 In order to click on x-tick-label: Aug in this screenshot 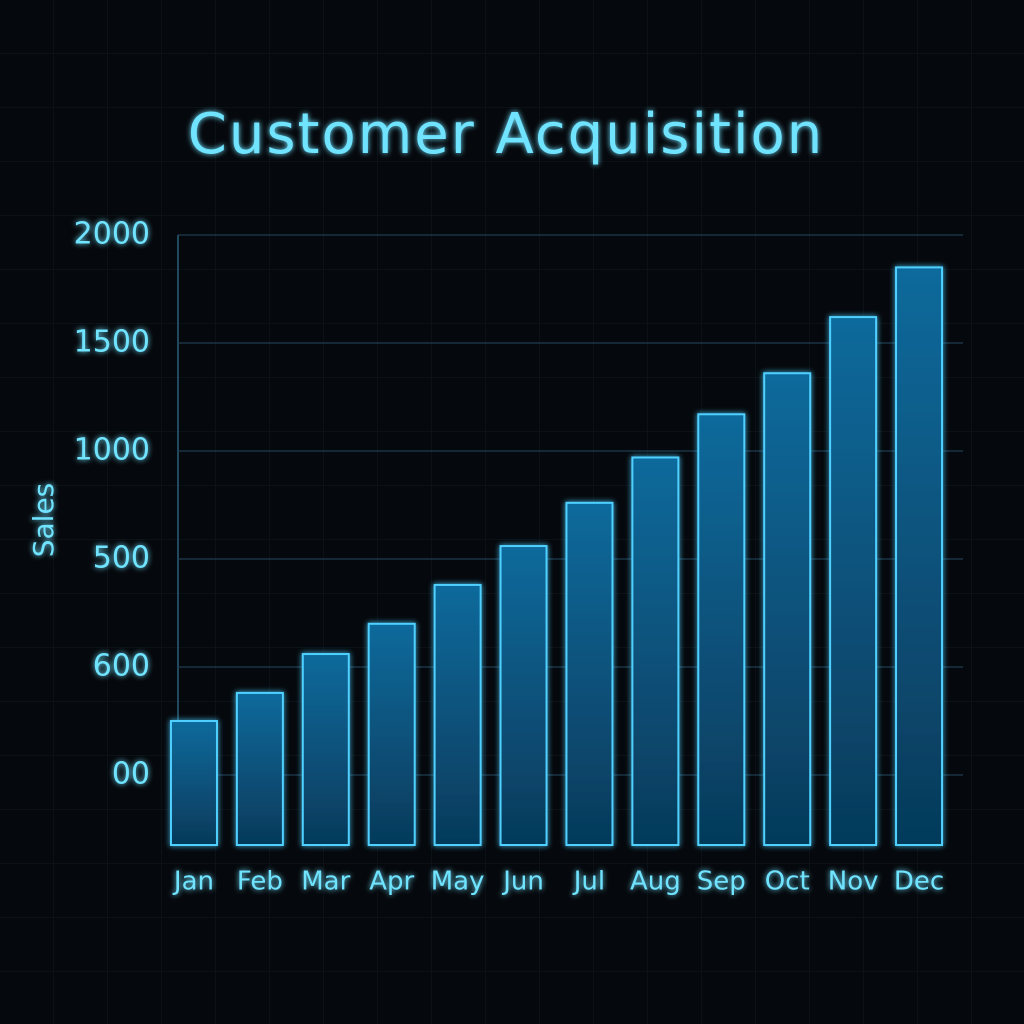, I will do `click(655, 882)`.